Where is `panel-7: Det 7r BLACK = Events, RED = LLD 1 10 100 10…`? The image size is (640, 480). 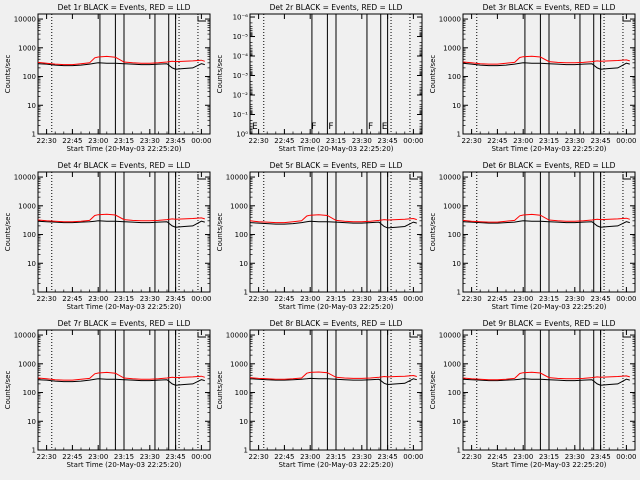
panel-7: Det 7r BLACK = Events, RED = LLD 1 10 100 10… is located at coordinates (107, 394).